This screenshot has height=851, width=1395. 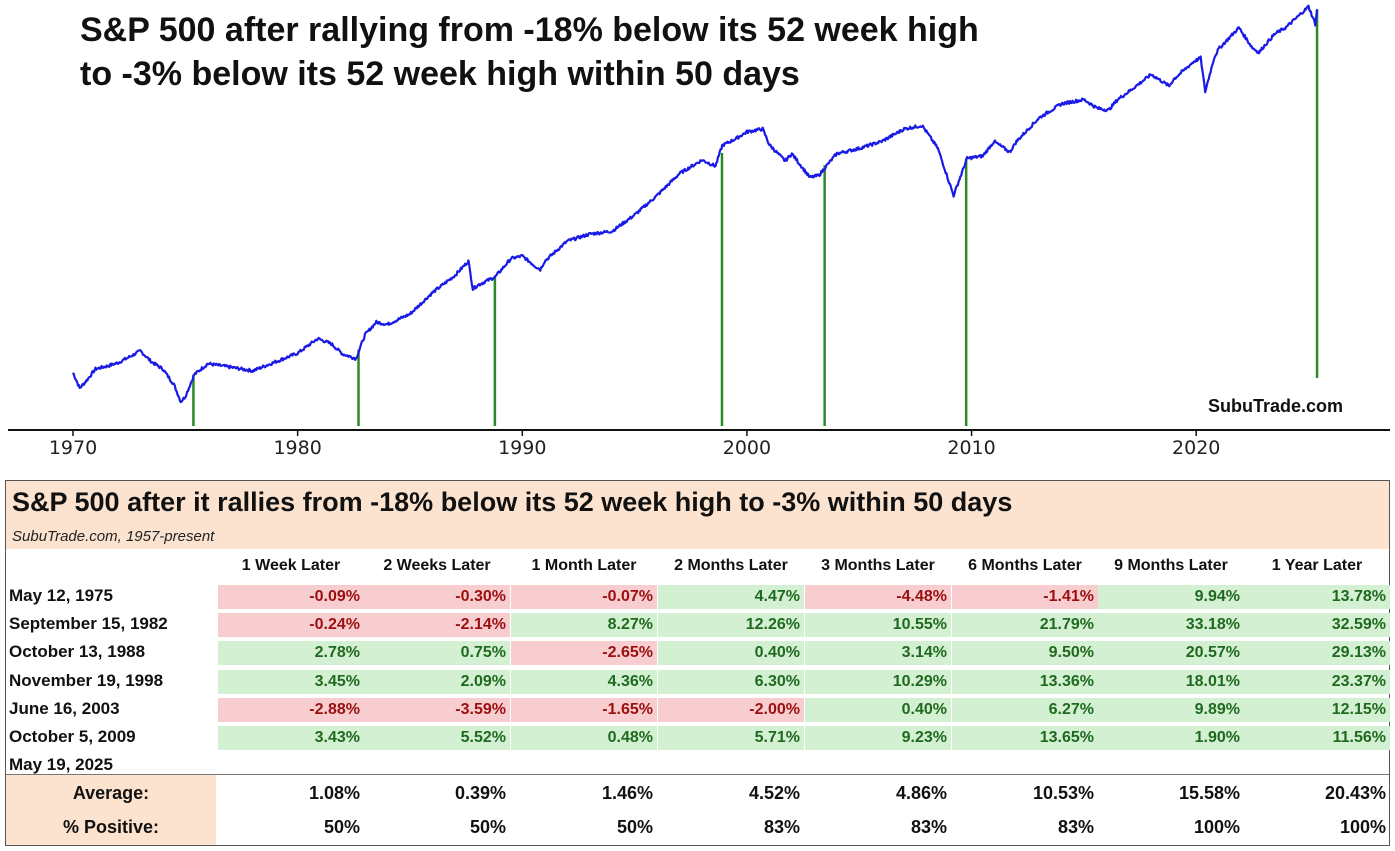 I want to click on x-tick-label: 2020, so click(x=1196, y=448).